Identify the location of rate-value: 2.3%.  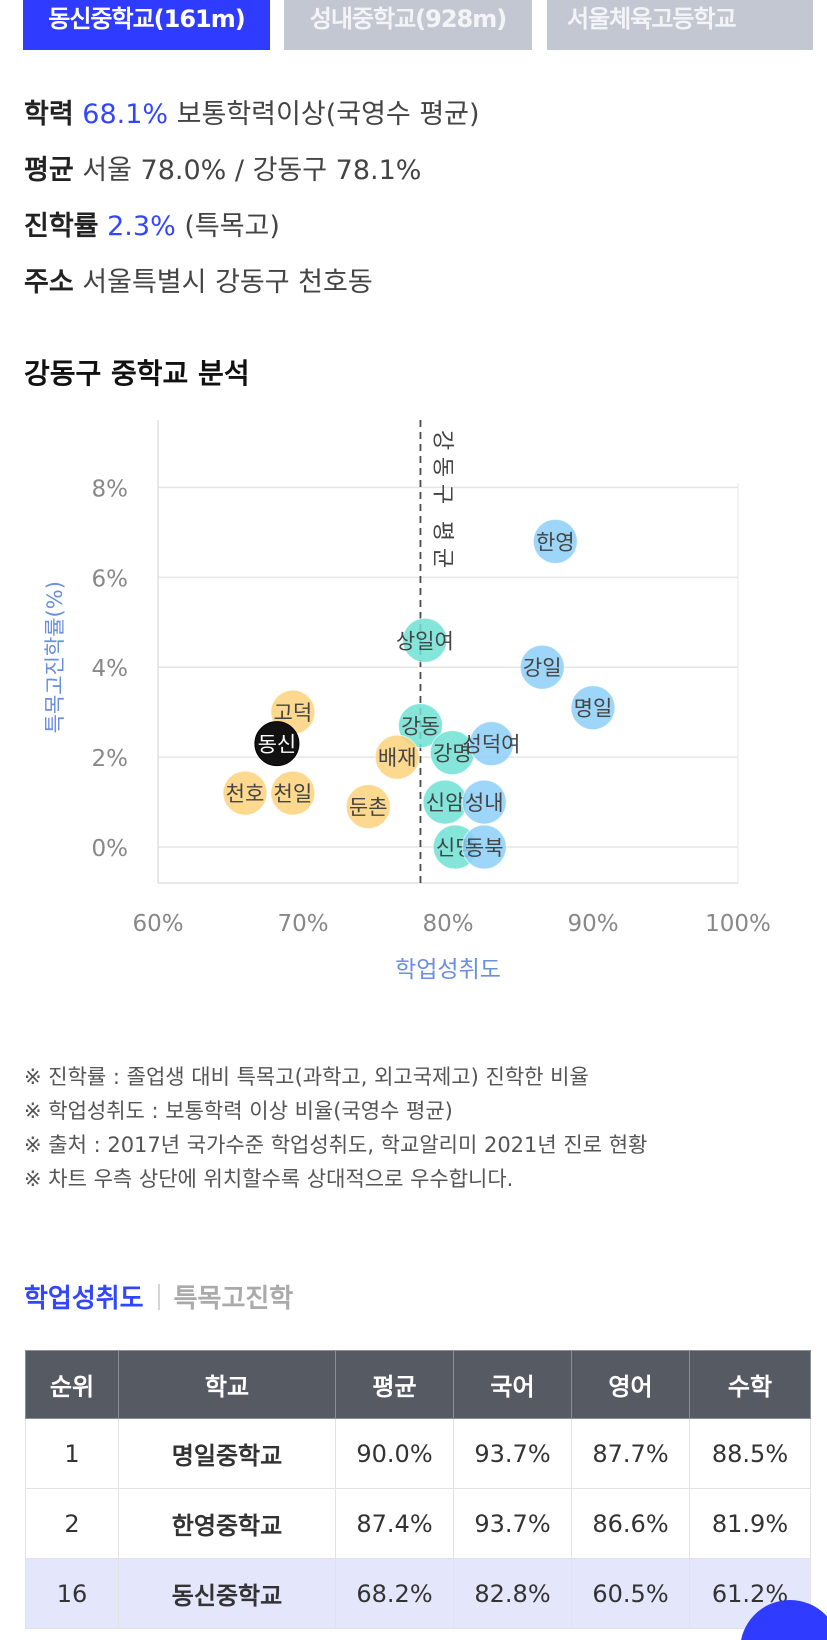
(141, 226).